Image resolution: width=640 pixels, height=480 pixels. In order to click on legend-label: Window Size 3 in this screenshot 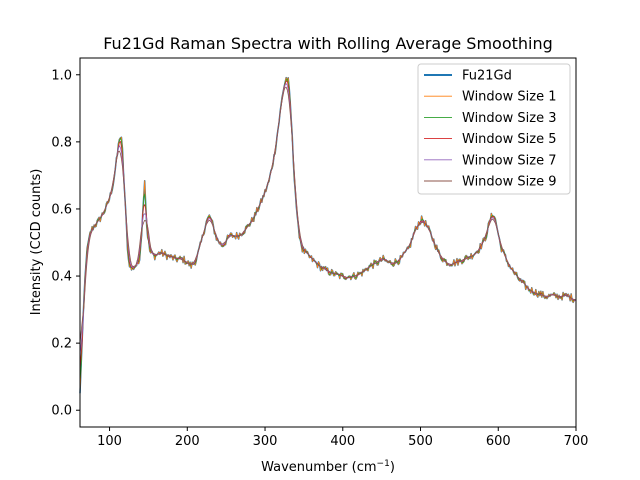, I will do `click(509, 118)`.